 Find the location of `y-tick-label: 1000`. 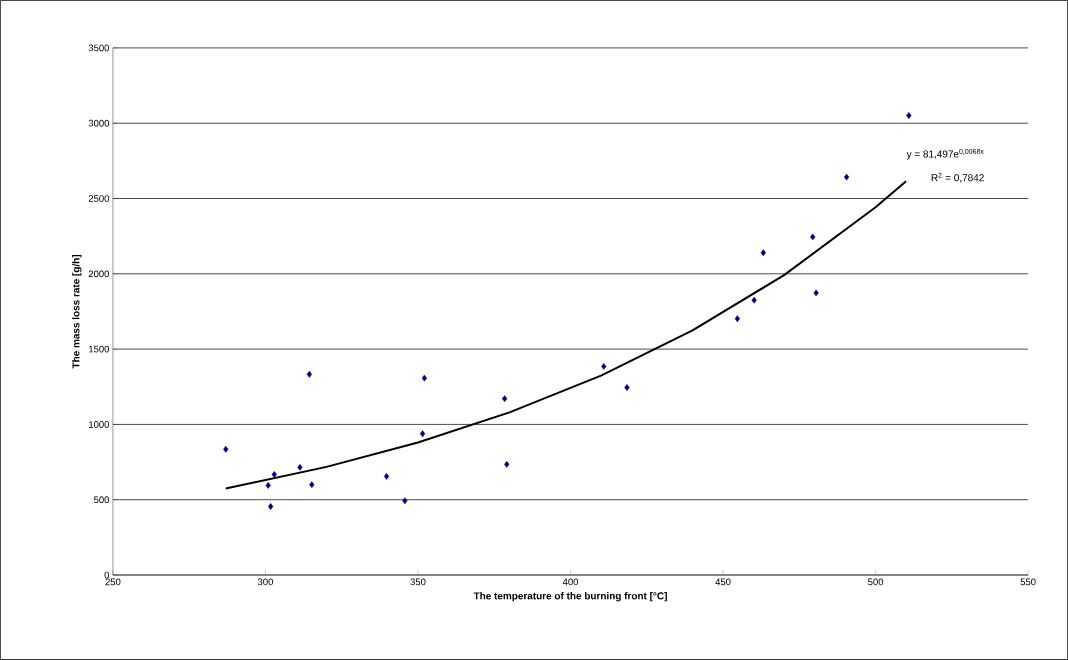

y-tick-label: 1000 is located at coordinates (99, 424).